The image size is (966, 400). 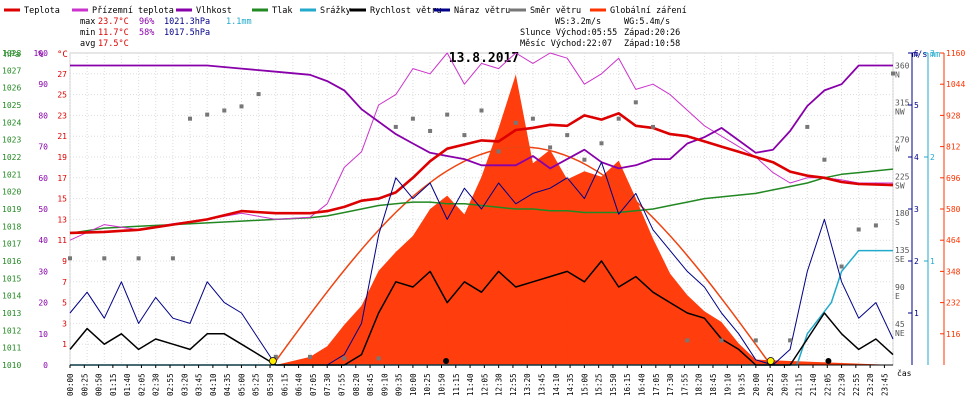 What do you see at coordinates (513, 384) in the screenshot?
I see `x-tick-label: 12:55` at bounding box center [513, 384].